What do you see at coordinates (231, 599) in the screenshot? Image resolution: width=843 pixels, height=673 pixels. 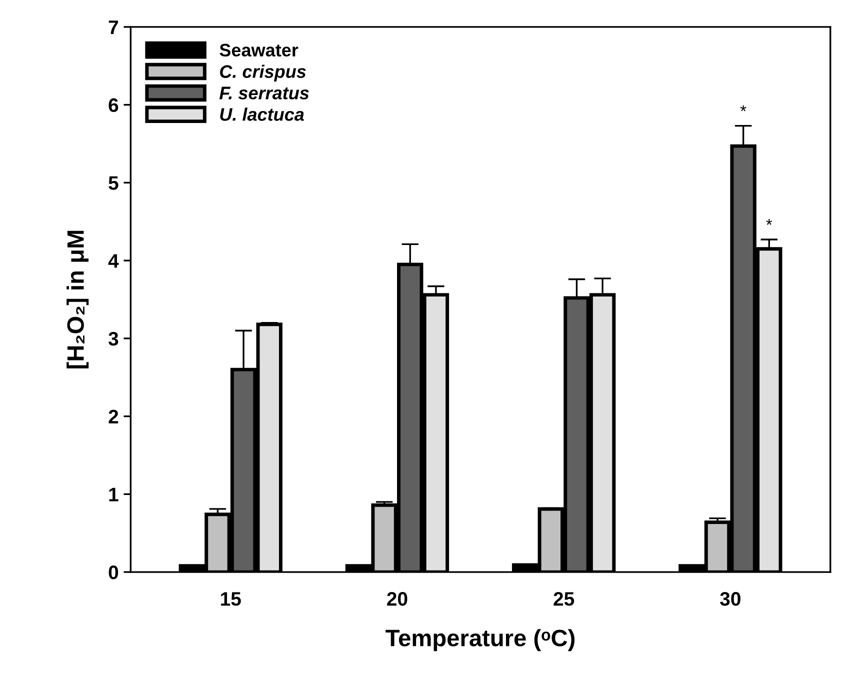 I see `x-tick-label: 15` at bounding box center [231, 599].